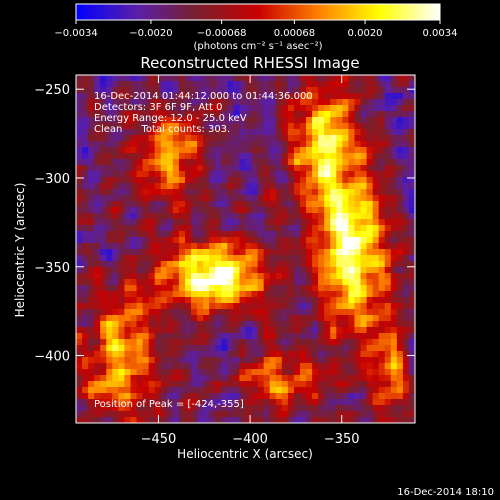 The image size is (500, 500). Describe the element at coordinates (257, 46) in the screenshot. I see `colorbar-unit-label: (photons cm⁻² s⁻¹ asec⁻²)` at that location.